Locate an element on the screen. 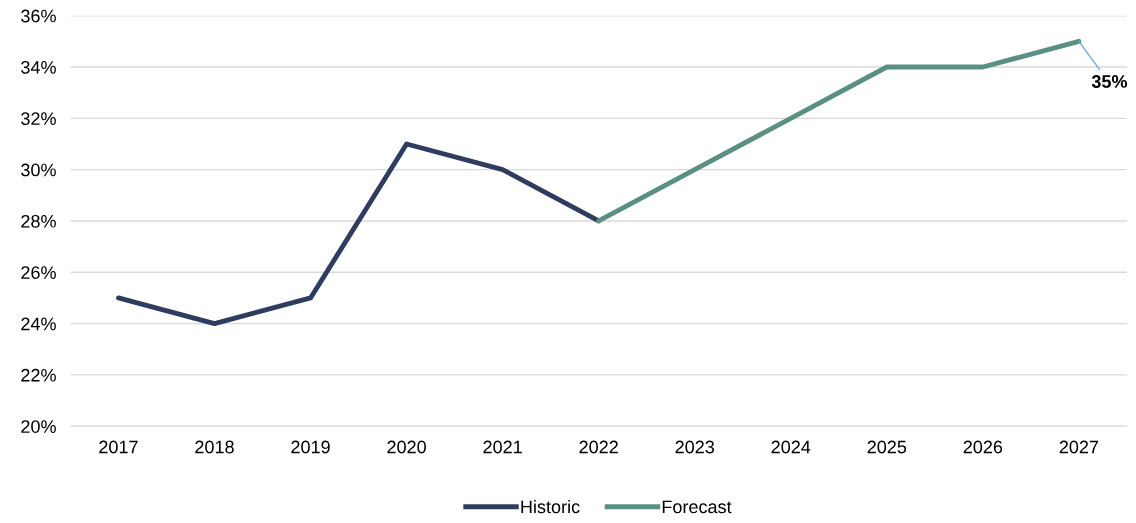  y-tick-label: 36% is located at coordinates (38, 16).